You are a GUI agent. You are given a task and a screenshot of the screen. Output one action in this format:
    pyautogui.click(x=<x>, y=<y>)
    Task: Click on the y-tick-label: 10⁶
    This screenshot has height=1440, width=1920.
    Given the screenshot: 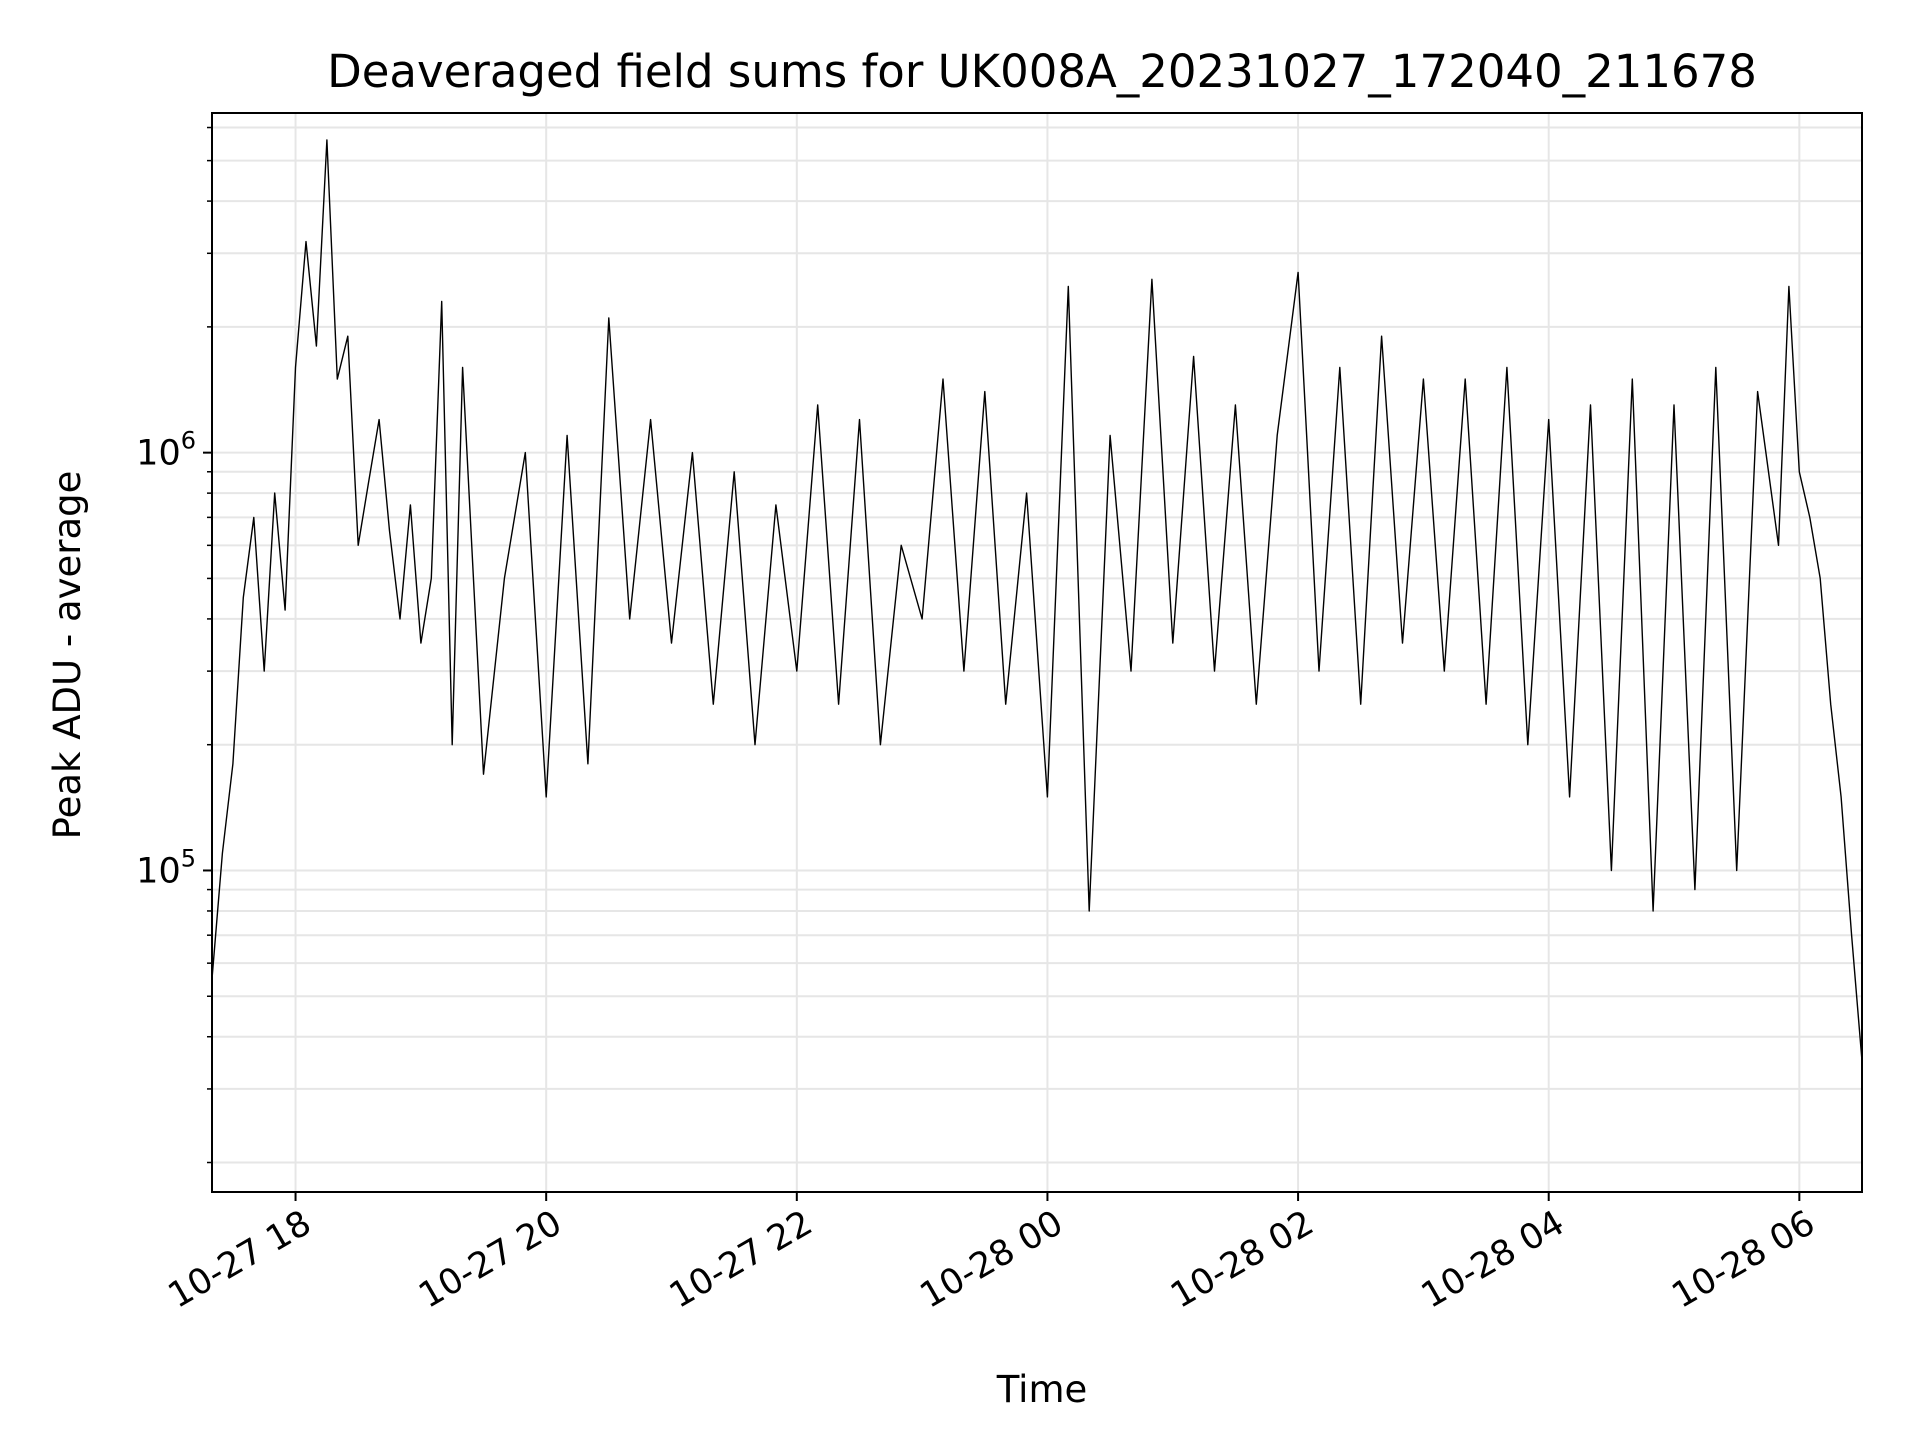 What is the action you would take?
    pyautogui.click(x=166, y=450)
    